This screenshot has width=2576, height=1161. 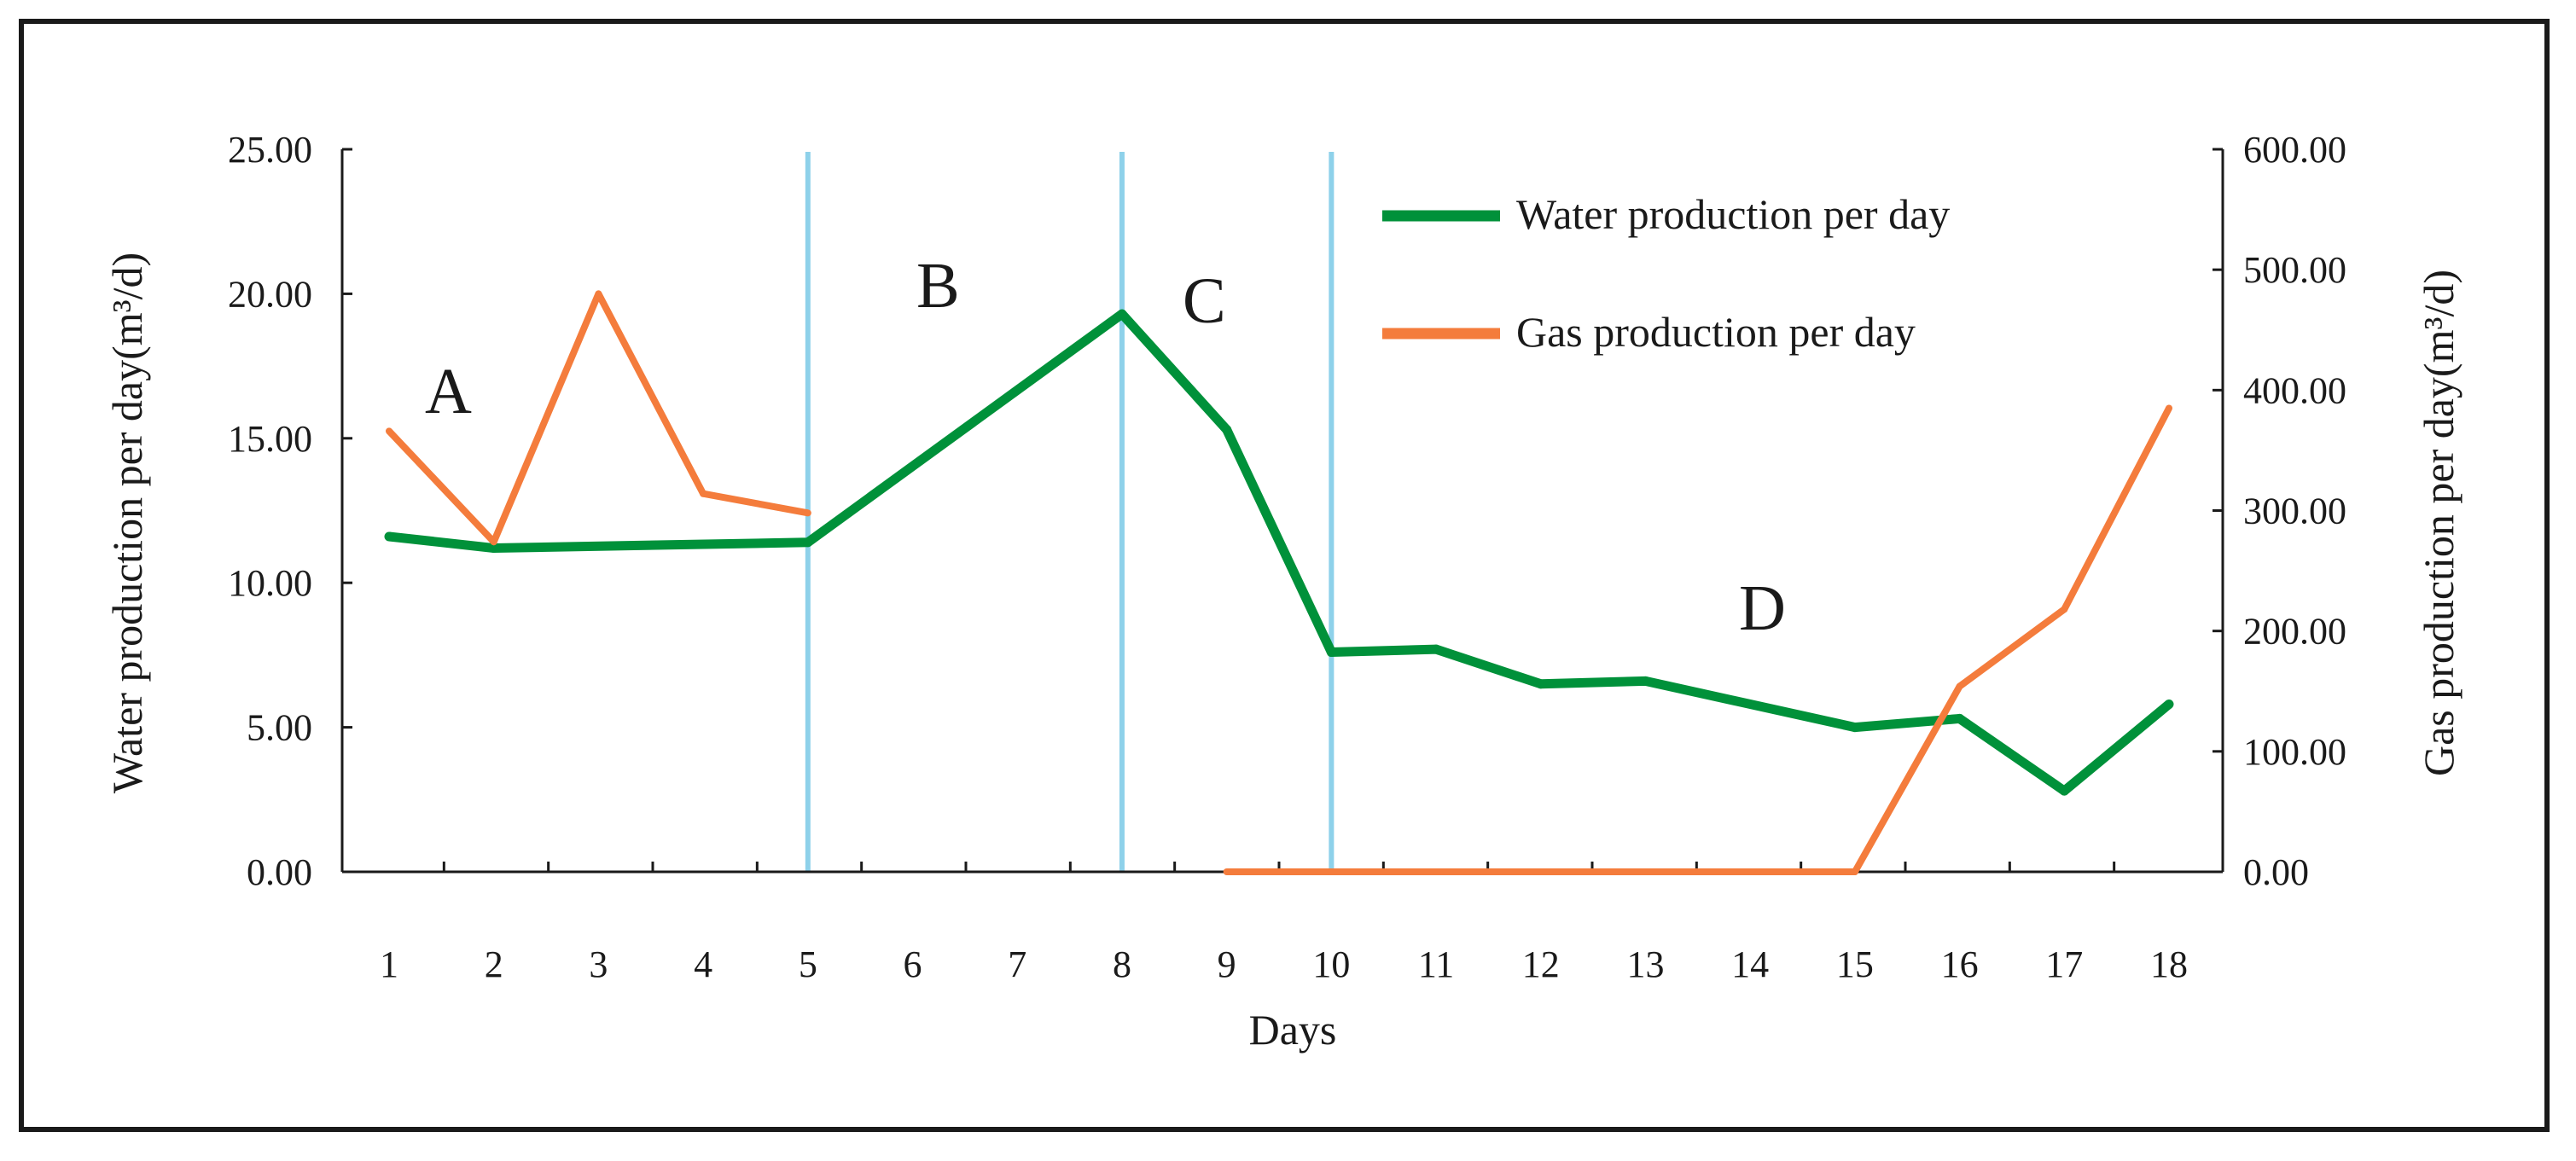 What do you see at coordinates (1960, 964) in the screenshot?
I see `x-tick-label: 16` at bounding box center [1960, 964].